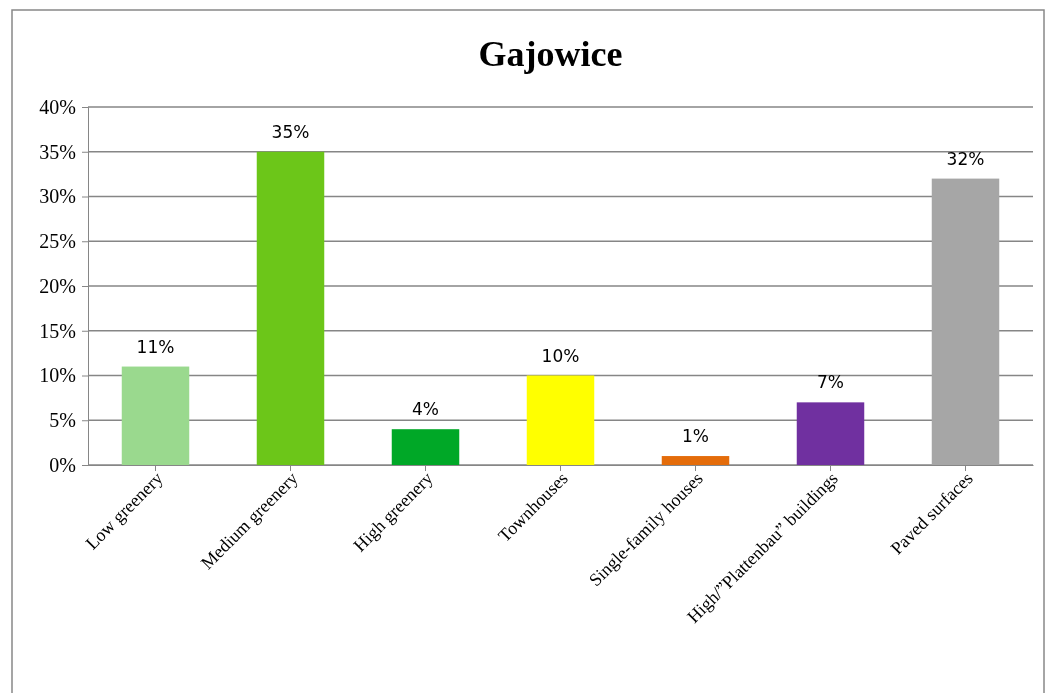 Image resolution: width=1050 pixels, height=693 pixels. Describe the element at coordinates (57, 375) in the screenshot. I see `y-tick-label: 10%` at that location.